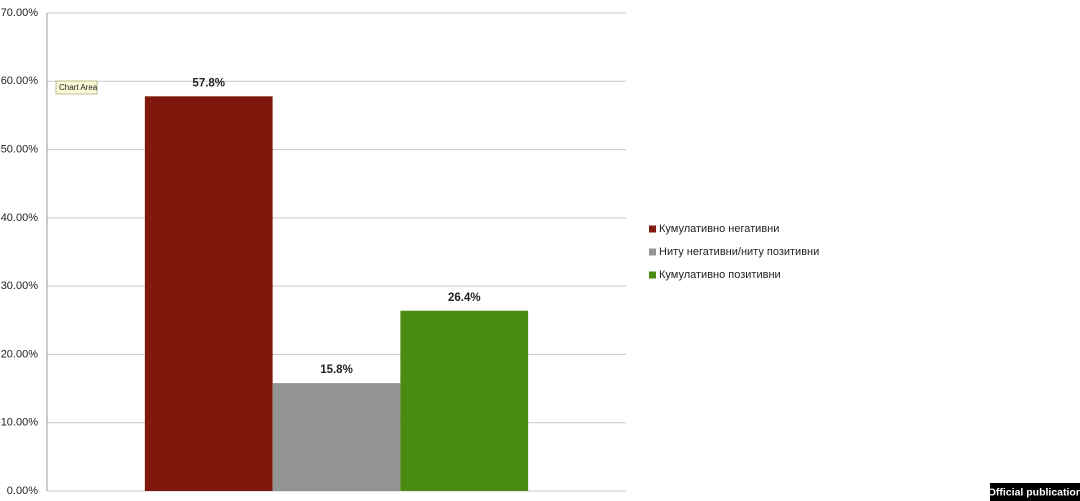 The height and width of the screenshot is (501, 1080). Describe the element at coordinates (20, 13) in the screenshot. I see `y-tick-label: 70.00%` at that location.